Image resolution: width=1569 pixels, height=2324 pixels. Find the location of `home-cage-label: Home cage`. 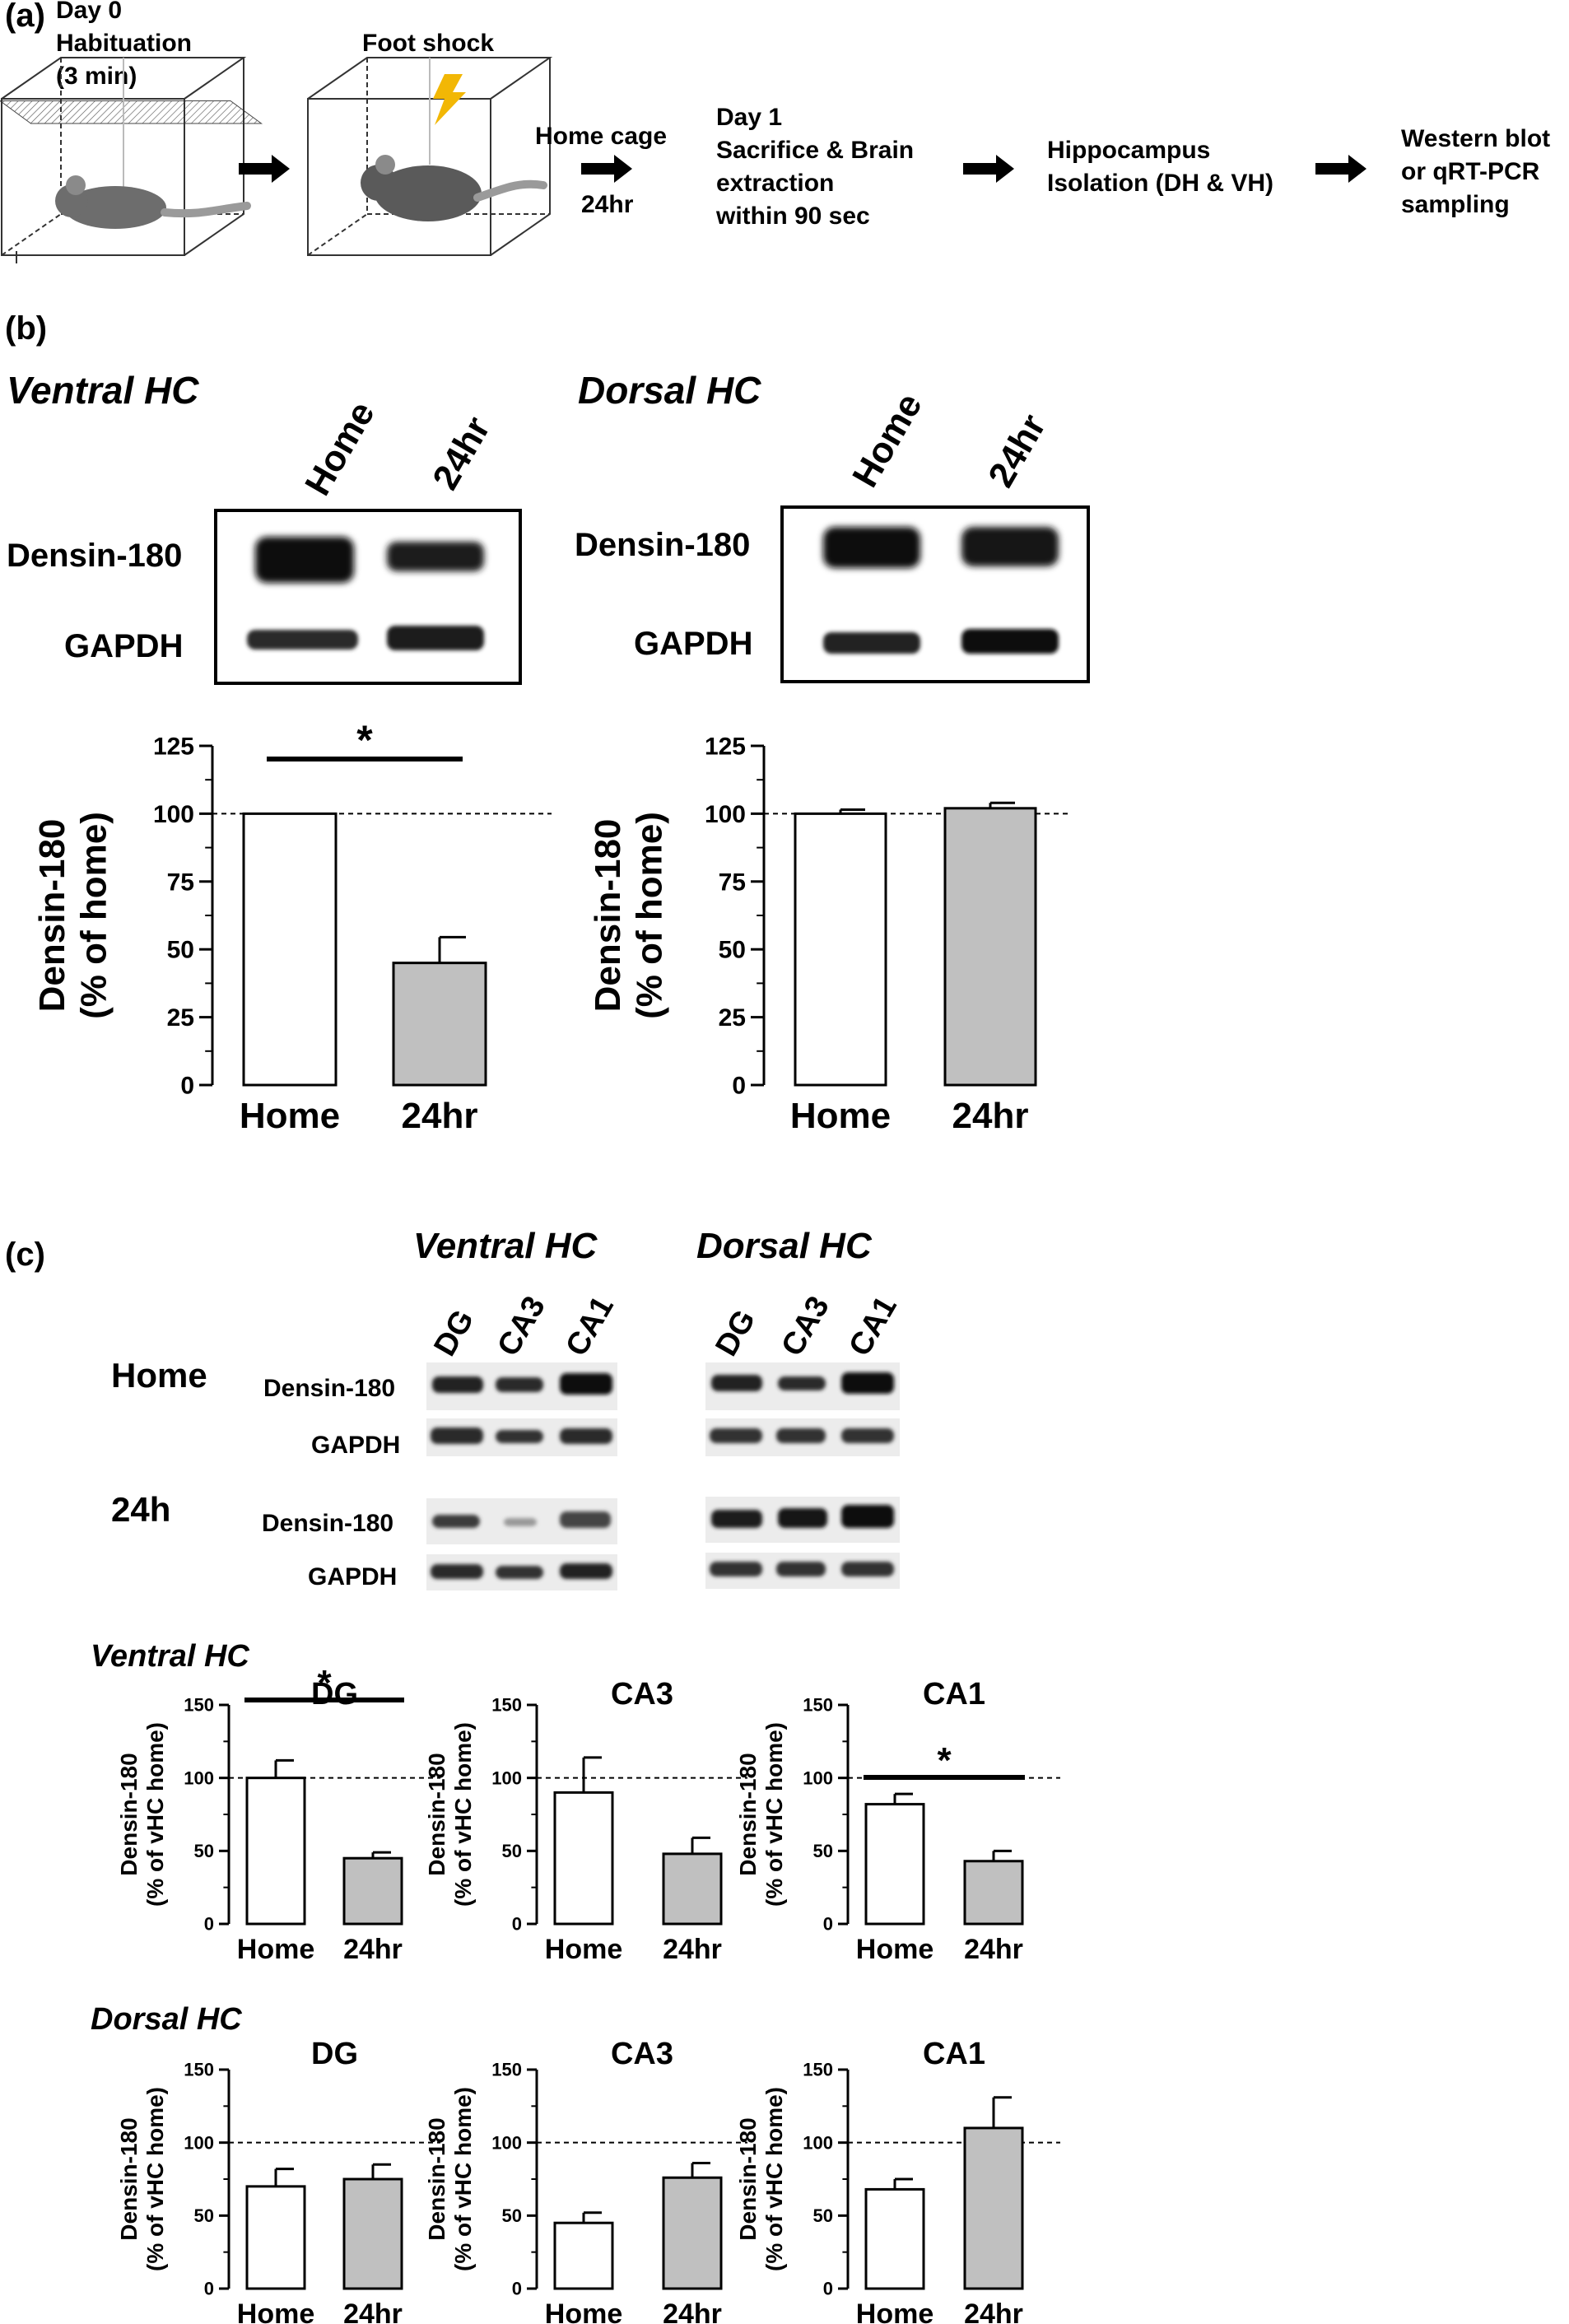

home-cage-label: Home cage is located at coordinates (601, 136).